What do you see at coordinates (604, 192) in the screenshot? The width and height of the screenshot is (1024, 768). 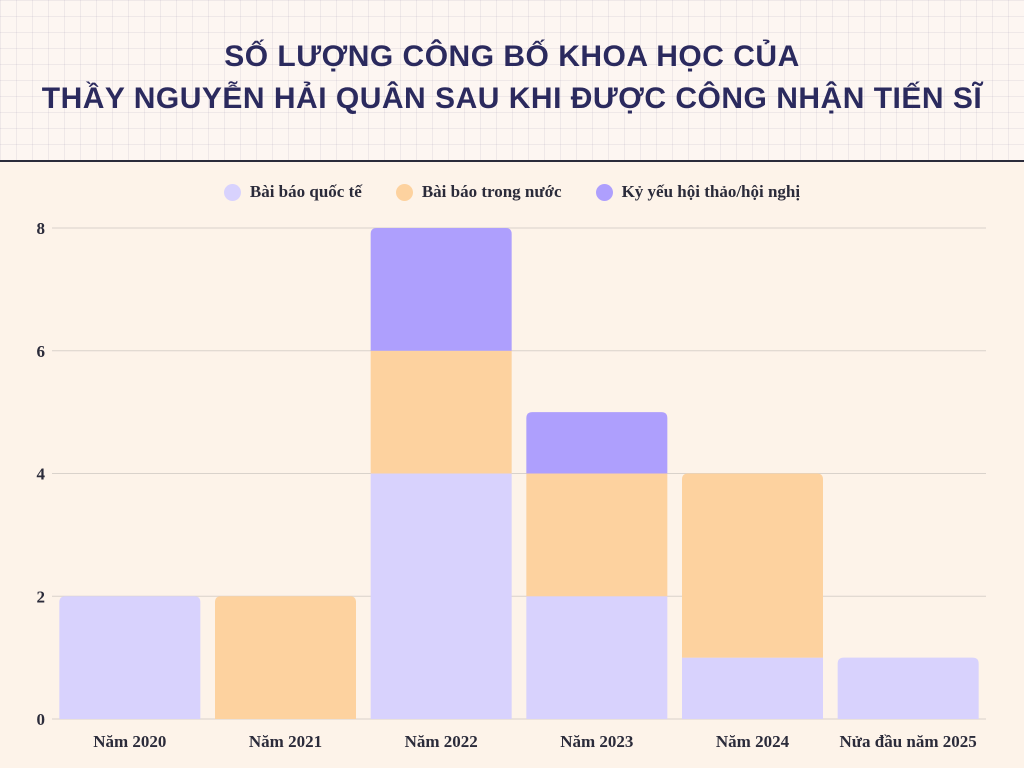 I see `legend-swatch-proceedings` at bounding box center [604, 192].